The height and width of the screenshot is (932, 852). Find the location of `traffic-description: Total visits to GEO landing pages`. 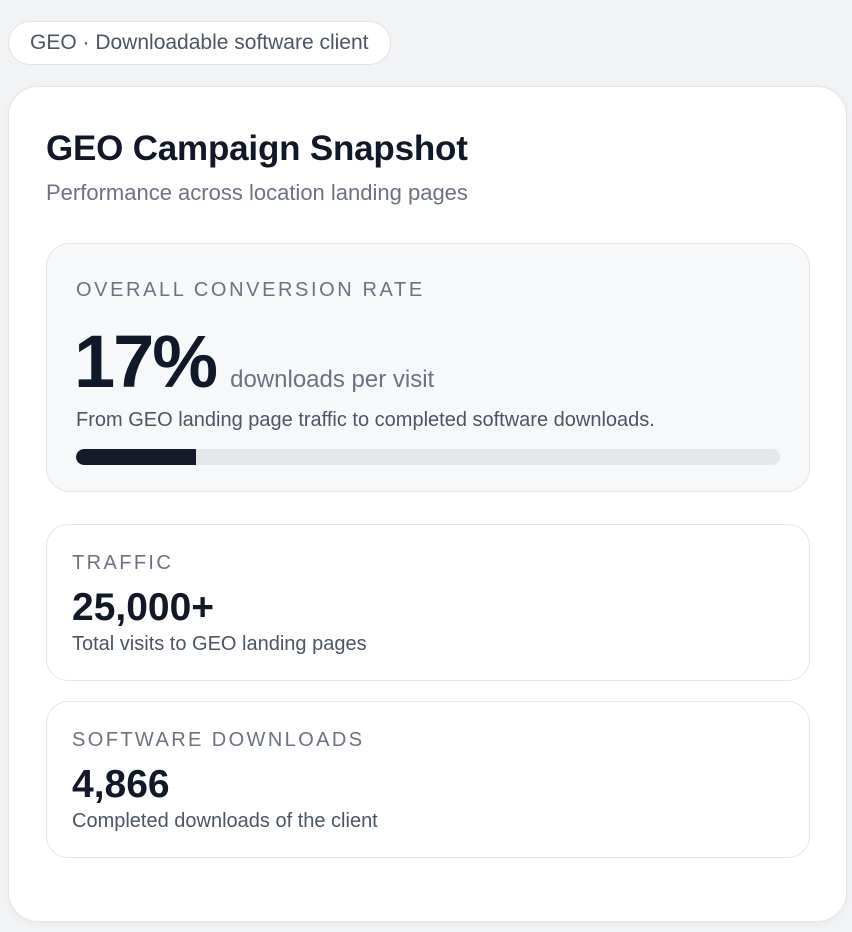

traffic-description: Total visits to GEO landing pages is located at coordinates (219, 644).